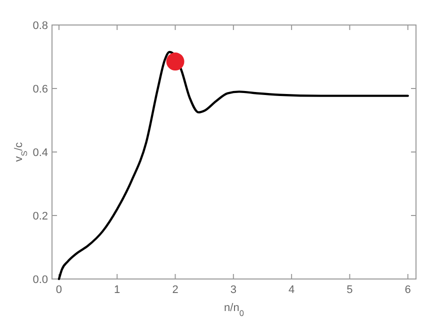  Describe the element at coordinates (40, 216) in the screenshot. I see `y-tick-label: 0.2` at that location.